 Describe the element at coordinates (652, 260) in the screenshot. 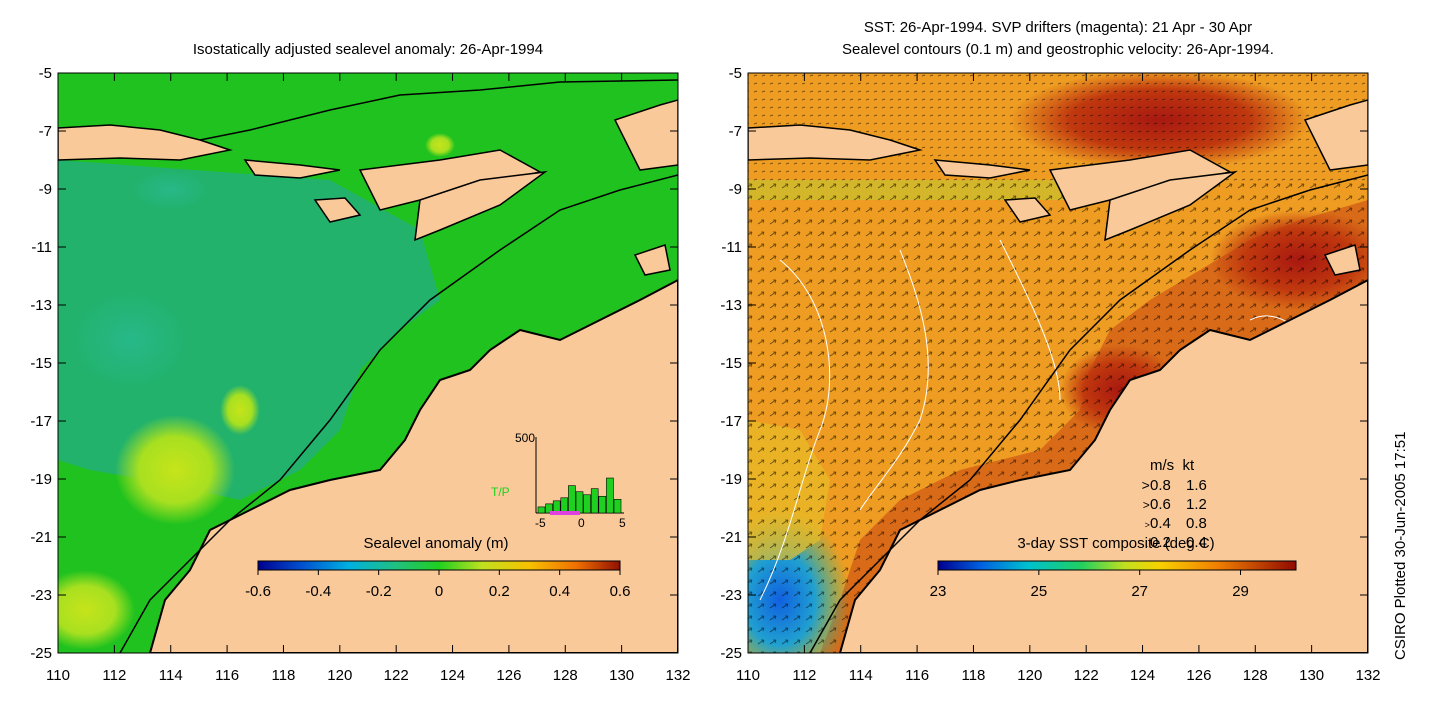

I see `left-small-island` at that location.